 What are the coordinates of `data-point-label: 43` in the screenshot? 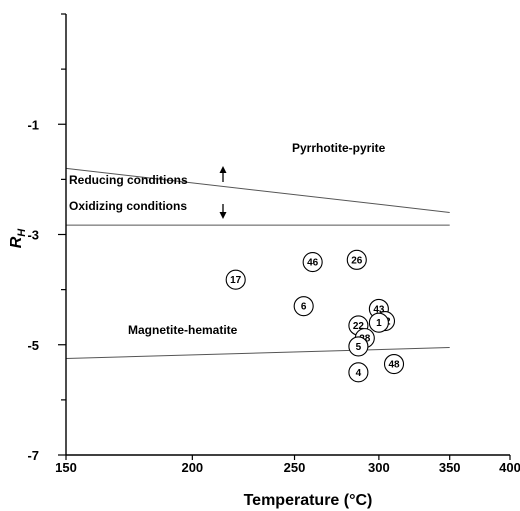 It's located at (379, 309).